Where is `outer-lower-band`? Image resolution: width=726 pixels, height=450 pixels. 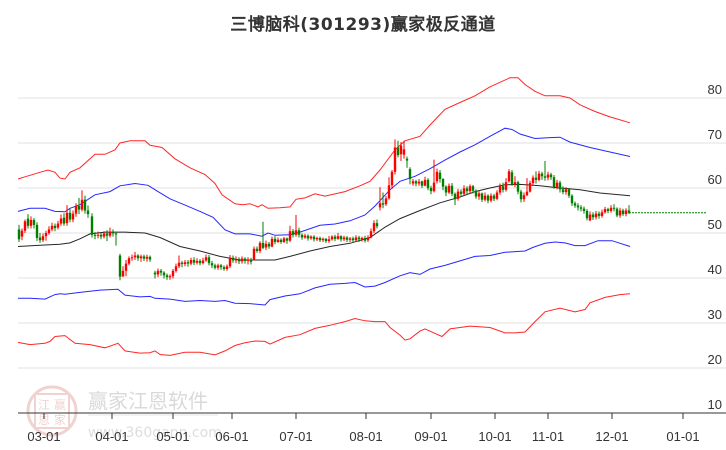 outer-lower-band is located at coordinates (324, 324).